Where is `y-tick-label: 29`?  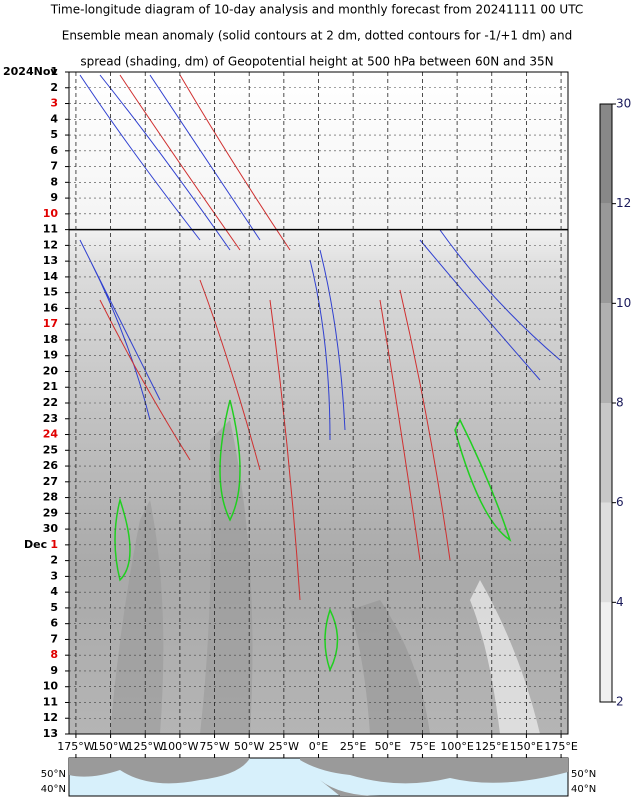 y-tick-label: 29 is located at coordinates (50, 512).